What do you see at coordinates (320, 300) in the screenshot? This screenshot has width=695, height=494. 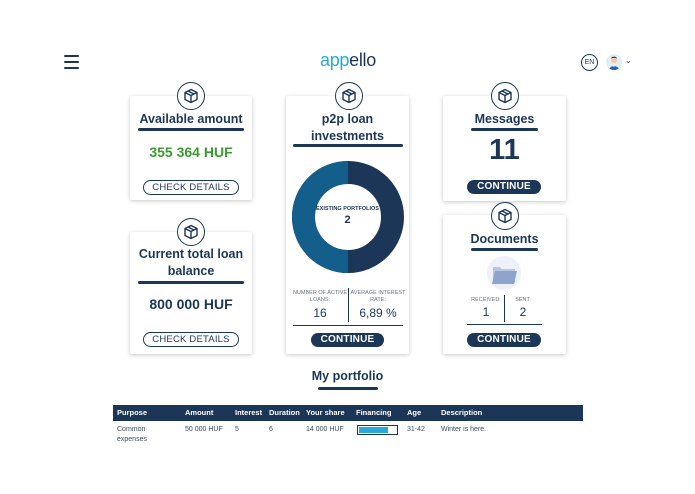 I see `active-loans-label-line2: LOANS:` at bounding box center [320, 300].